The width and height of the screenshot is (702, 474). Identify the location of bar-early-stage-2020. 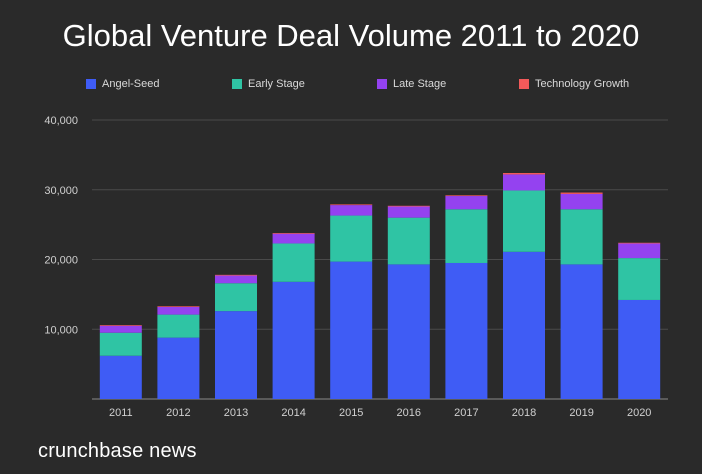
(639, 279).